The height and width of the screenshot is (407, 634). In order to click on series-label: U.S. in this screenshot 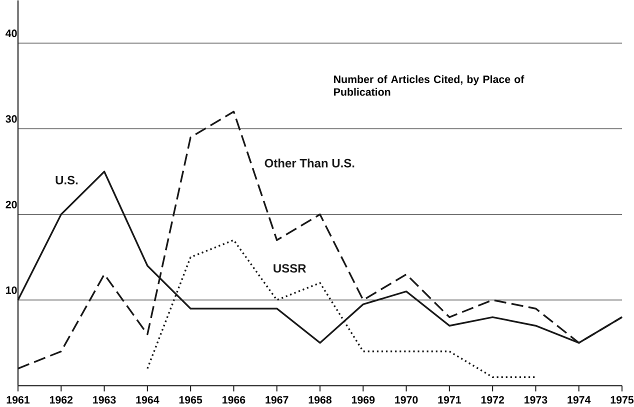, I will do `click(67, 180)`.